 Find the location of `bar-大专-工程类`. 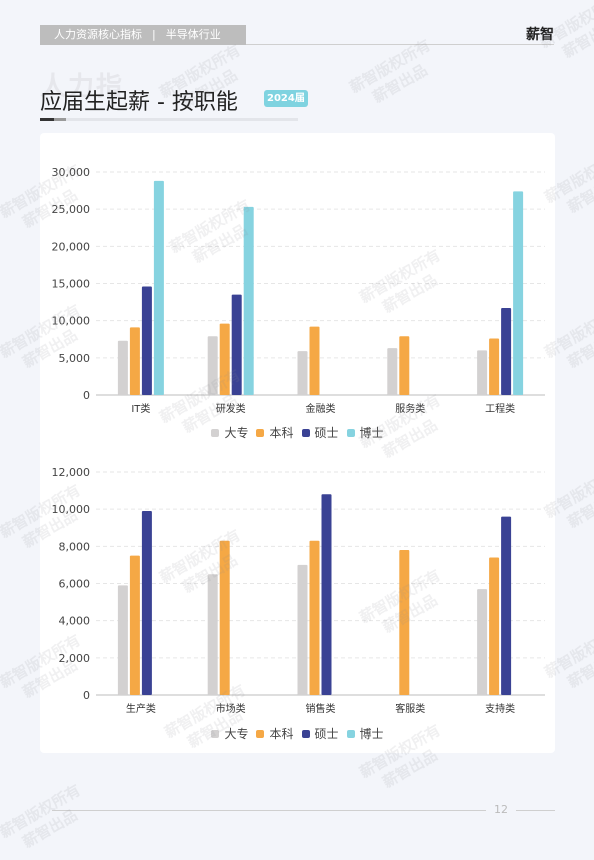

bar-大专-工程类 is located at coordinates (482, 372).